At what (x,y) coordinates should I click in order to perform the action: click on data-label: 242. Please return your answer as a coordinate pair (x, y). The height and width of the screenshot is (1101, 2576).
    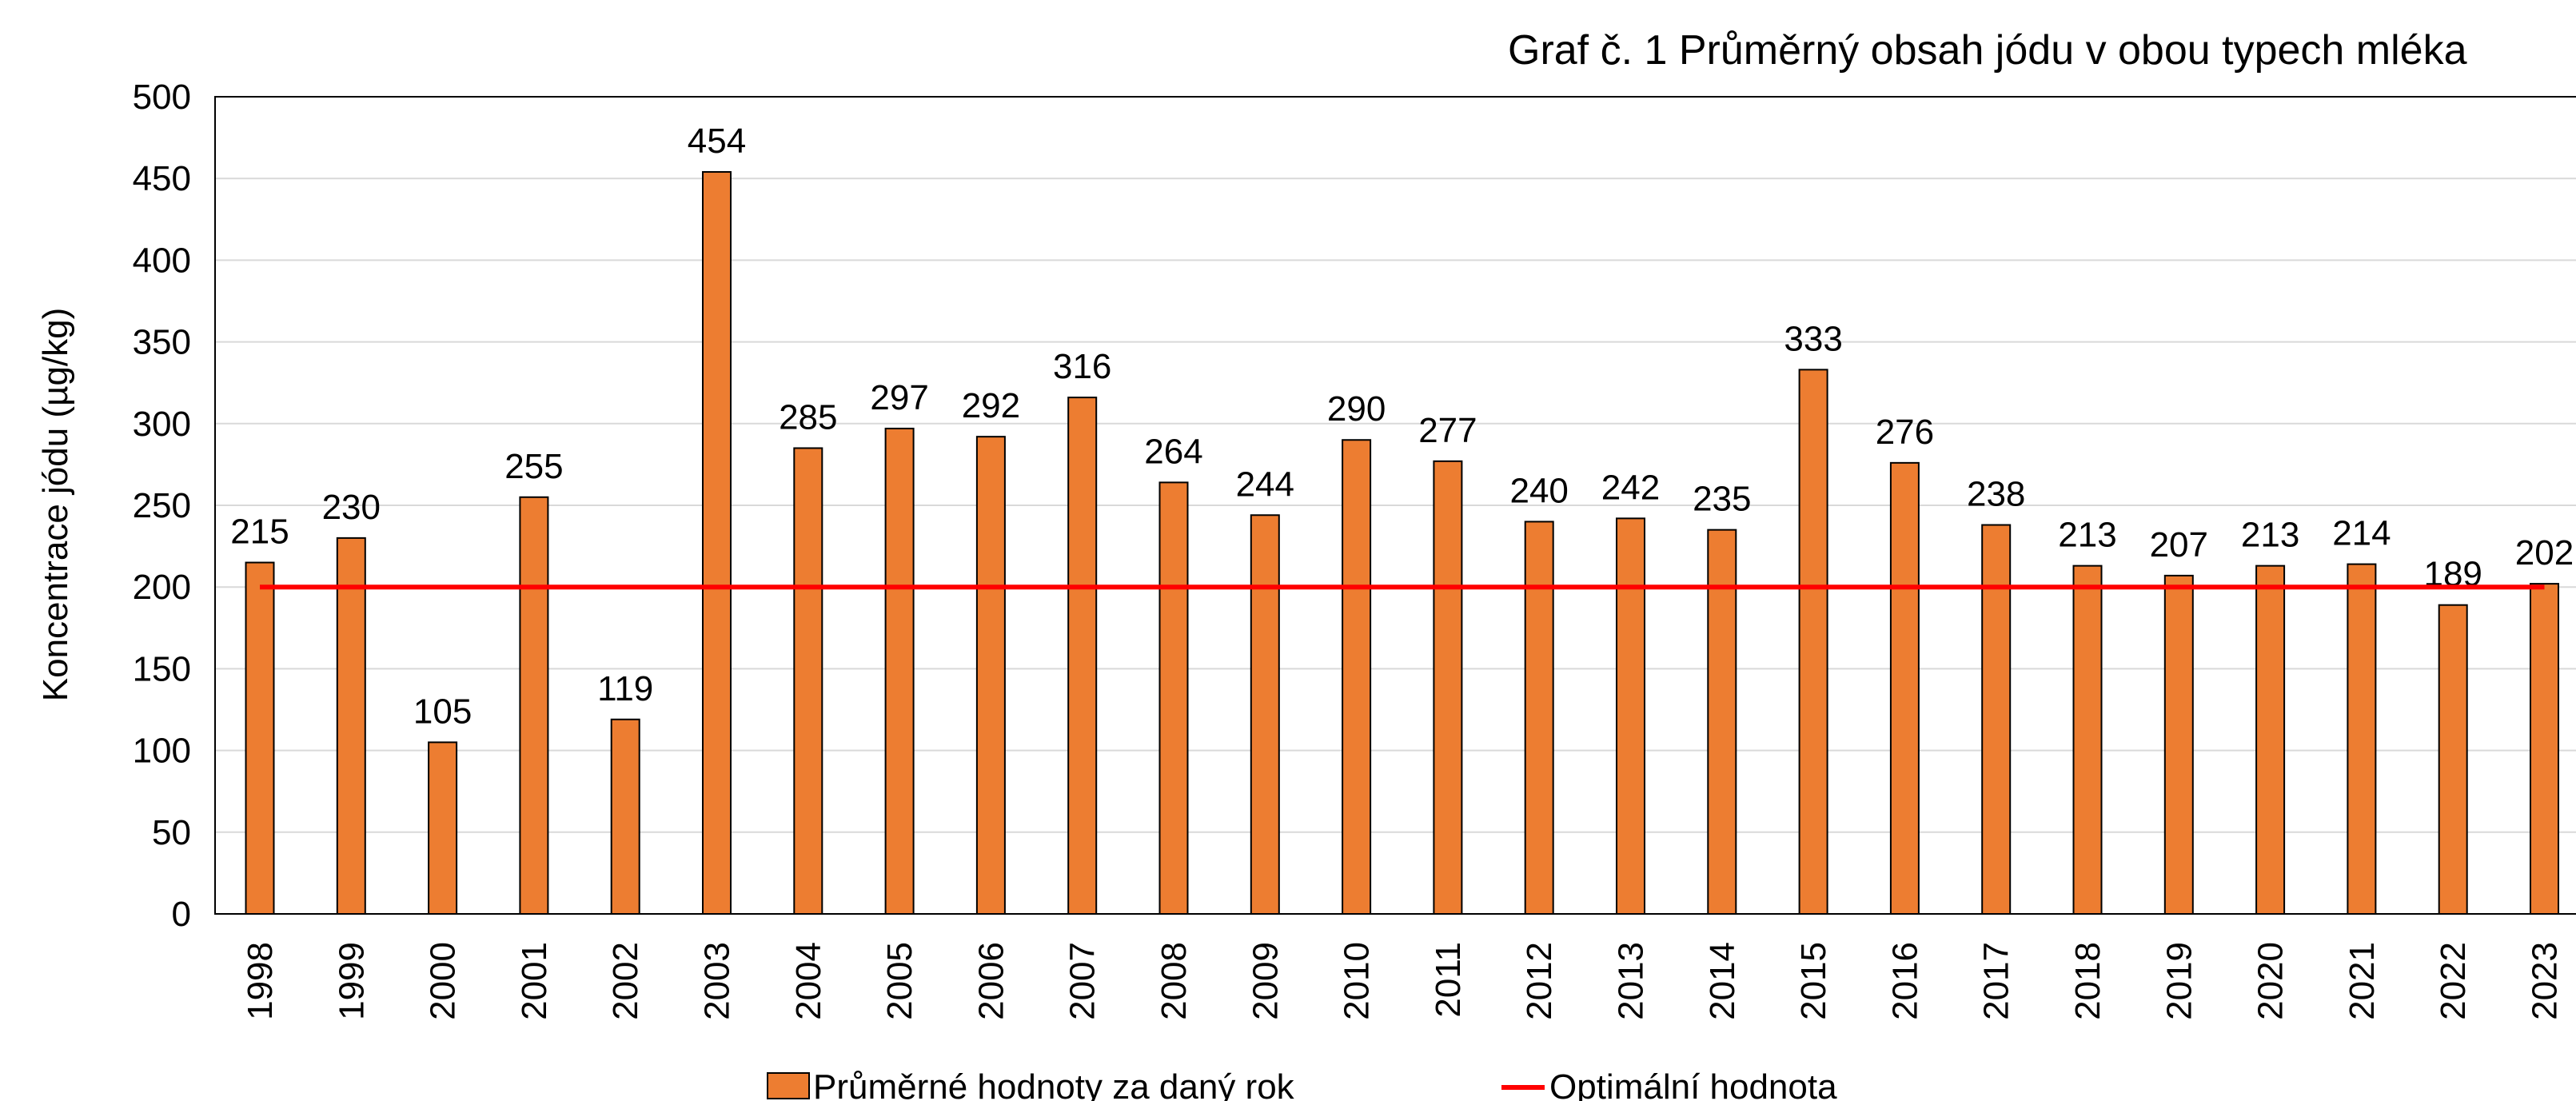
    Looking at the image, I should click on (1630, 487).